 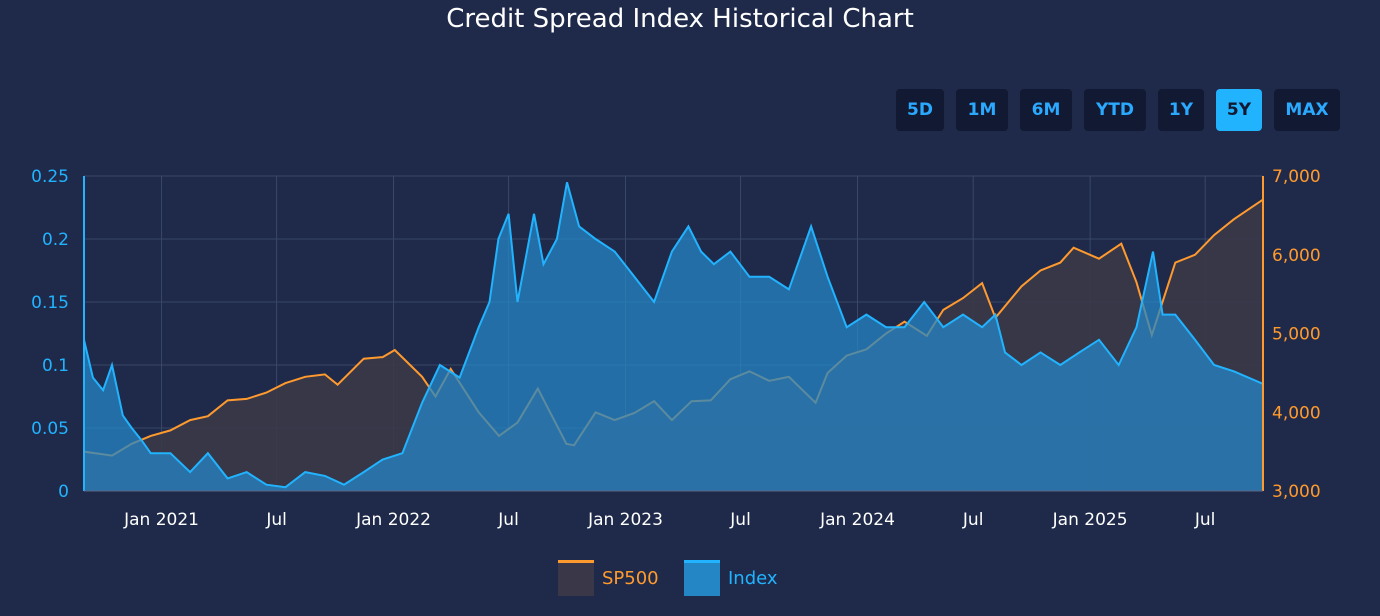 What do you see at coordinates (55, 366) in the screenshot?
I see `y-left-tick-label: 0.1` at bounding box center [55, 366].